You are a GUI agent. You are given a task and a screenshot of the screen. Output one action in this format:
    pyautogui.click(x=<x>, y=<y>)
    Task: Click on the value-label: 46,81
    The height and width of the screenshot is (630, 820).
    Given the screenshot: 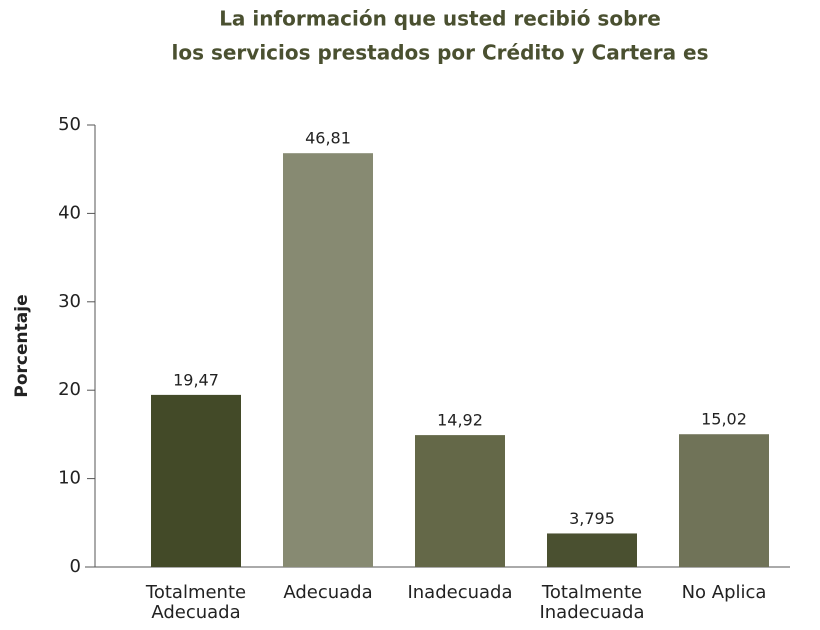 What is the action you would take?
    pyautogui.click(x=328, y=138)
    